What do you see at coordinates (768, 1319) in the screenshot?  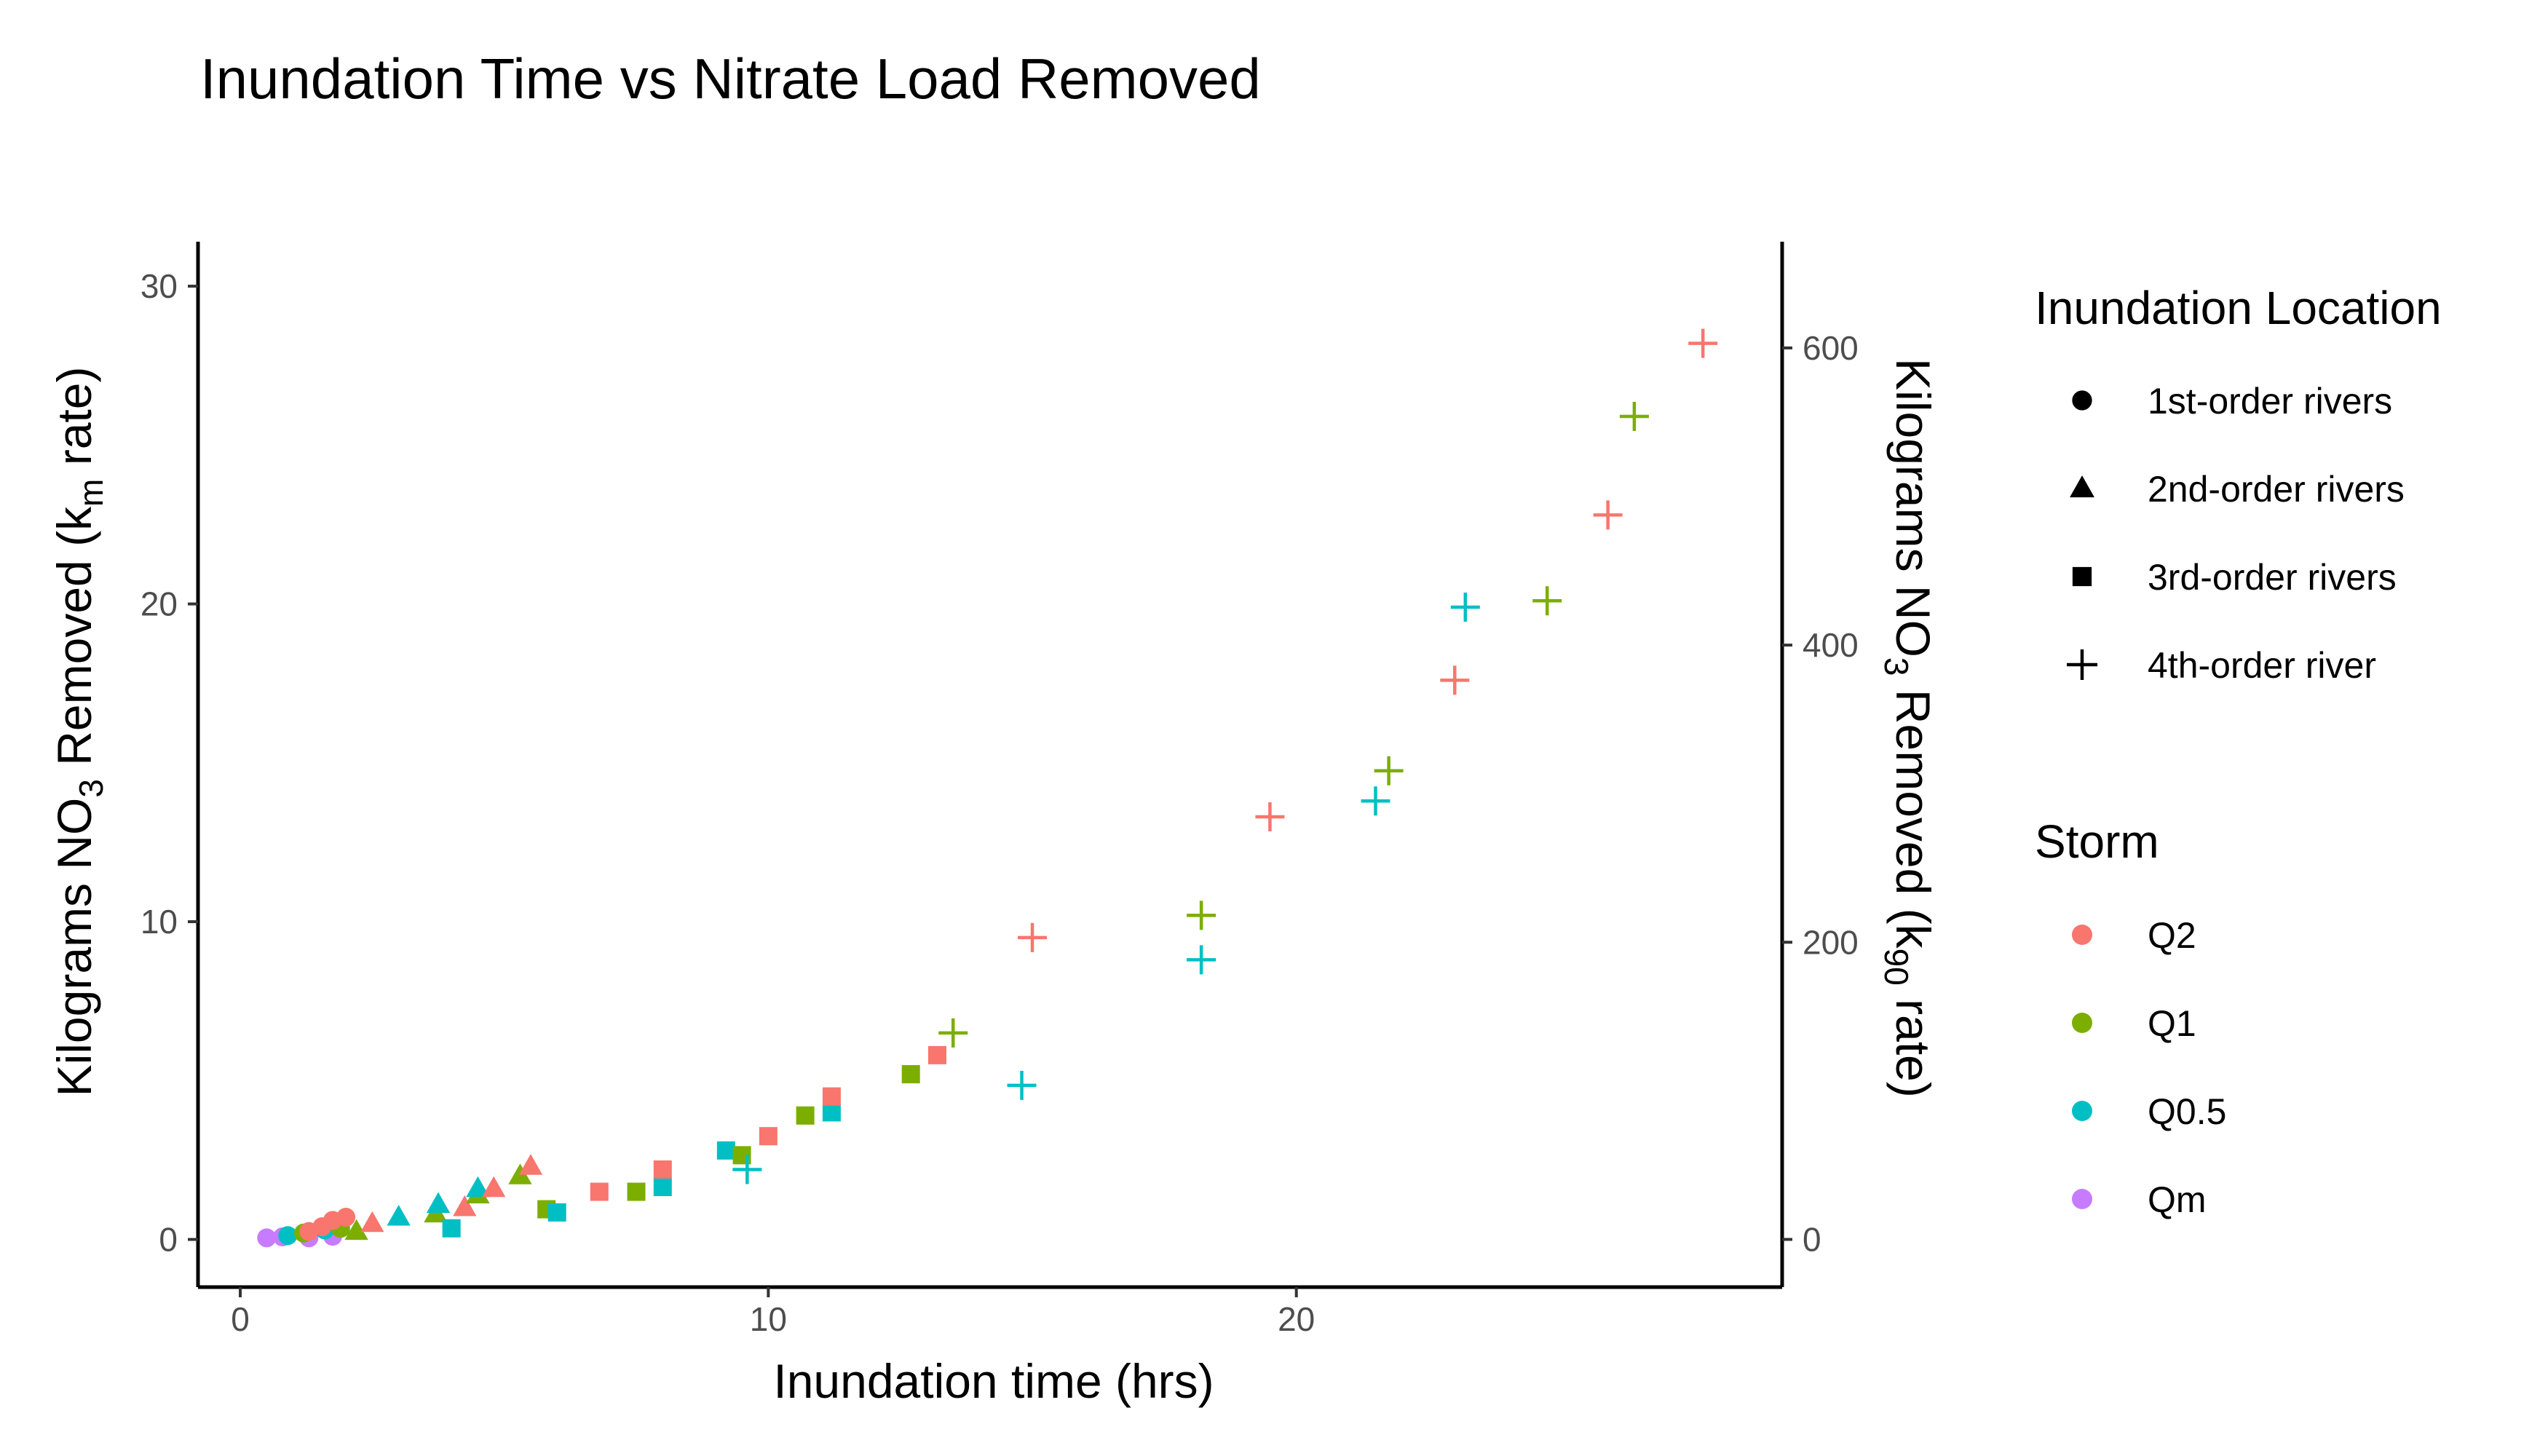 I see `x-tick-label: 10` at bounding box center [768, 1319].